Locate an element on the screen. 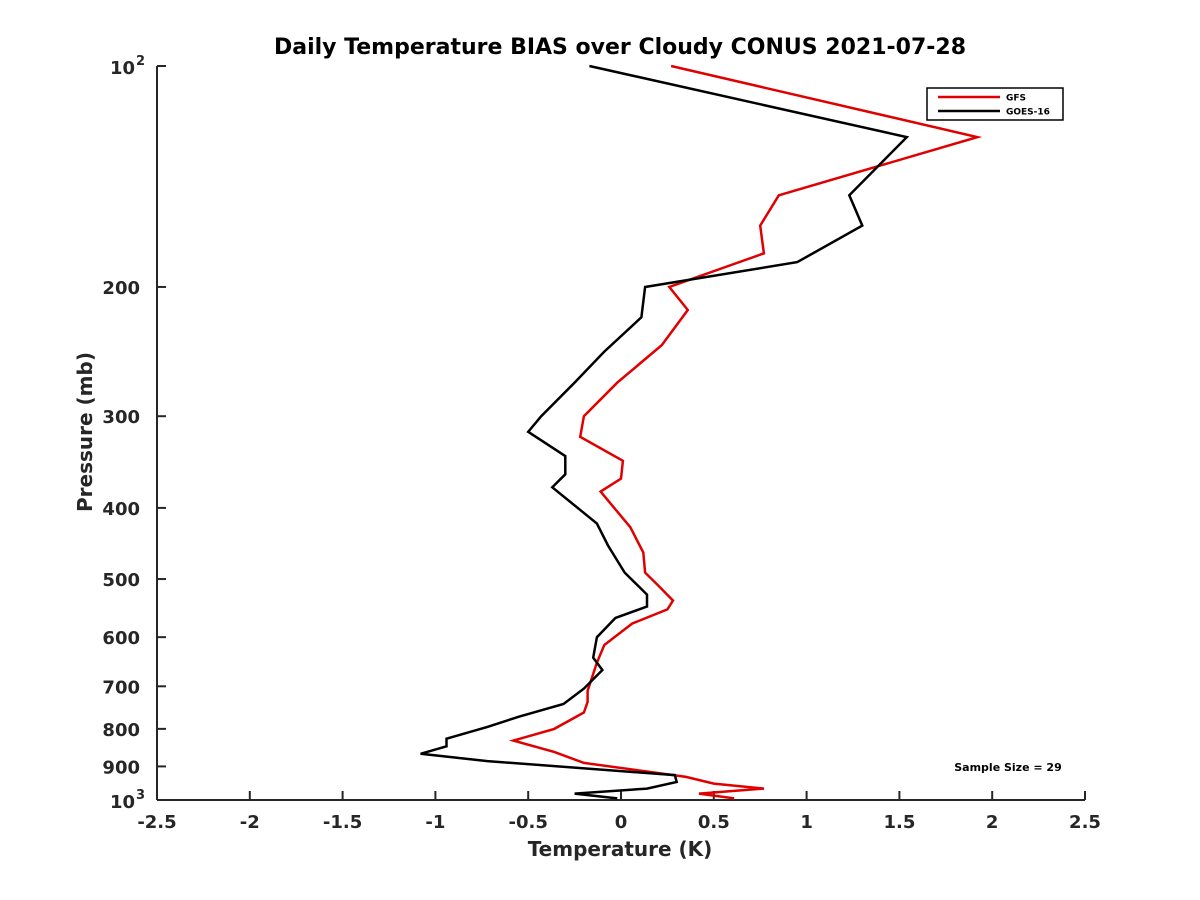  legend-box is located at coordinates (995, 104).